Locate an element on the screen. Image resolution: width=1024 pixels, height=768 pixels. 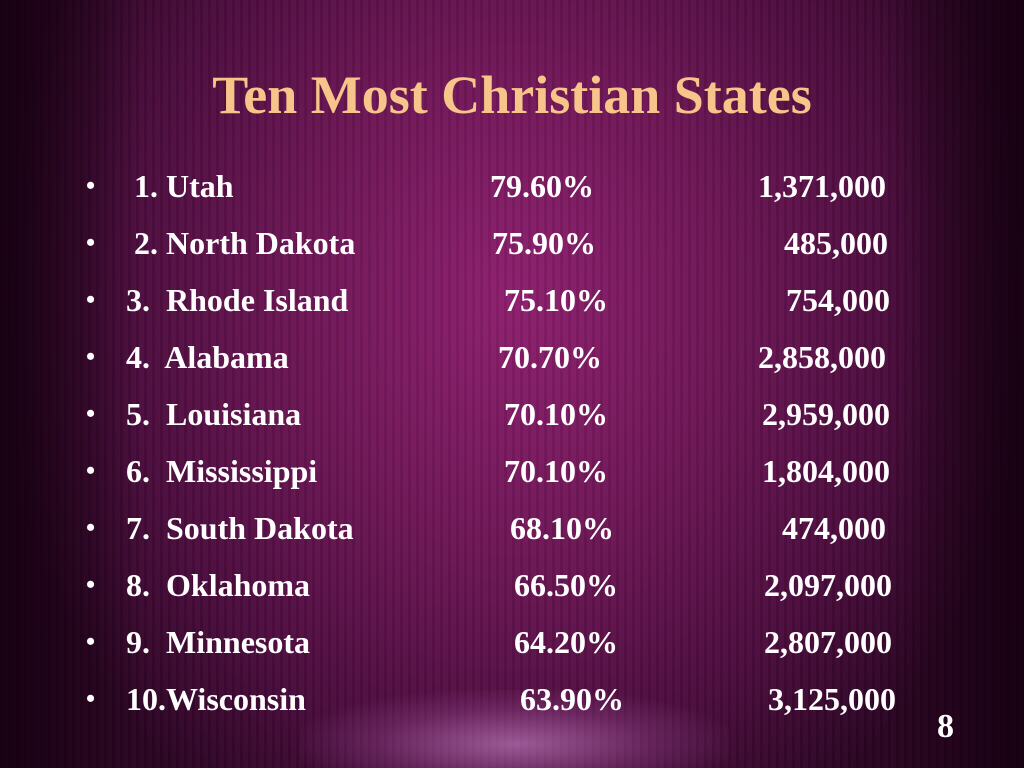
list-item: • 6. Mississippi 70.10% 1,804,000 is located at coordinates (512, 471).